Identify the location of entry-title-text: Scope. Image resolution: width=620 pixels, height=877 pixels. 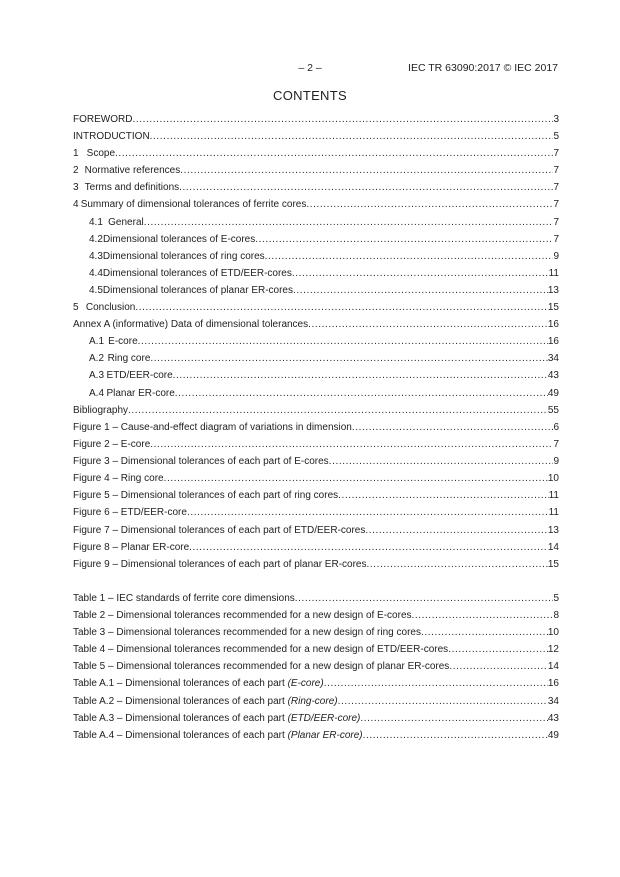
(101, 154).